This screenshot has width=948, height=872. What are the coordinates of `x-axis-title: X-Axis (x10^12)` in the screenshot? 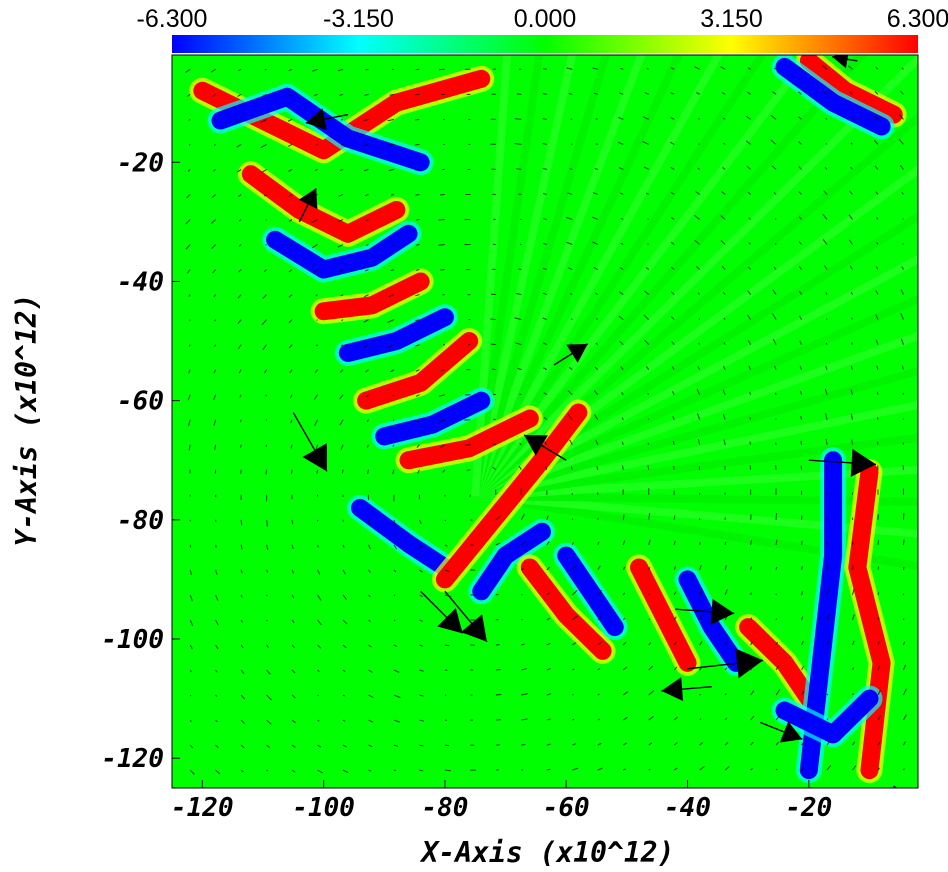 It's located at (547, 852).